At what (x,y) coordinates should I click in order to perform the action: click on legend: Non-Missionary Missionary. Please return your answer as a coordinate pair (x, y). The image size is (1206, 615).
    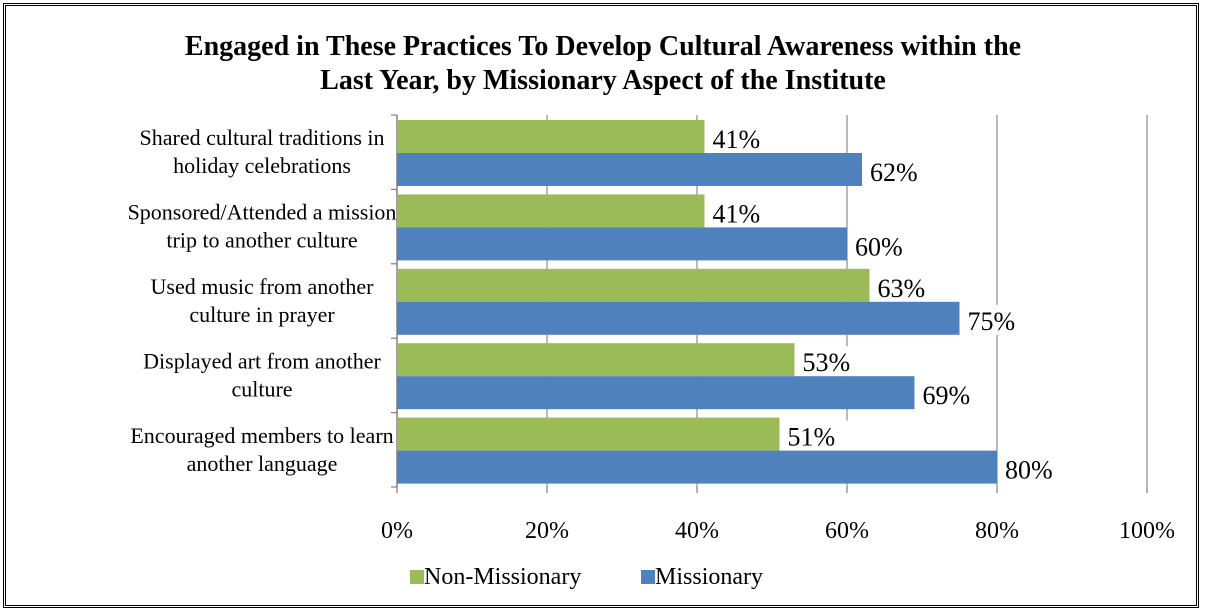
    Looking at the image, I should click on (586, 577).